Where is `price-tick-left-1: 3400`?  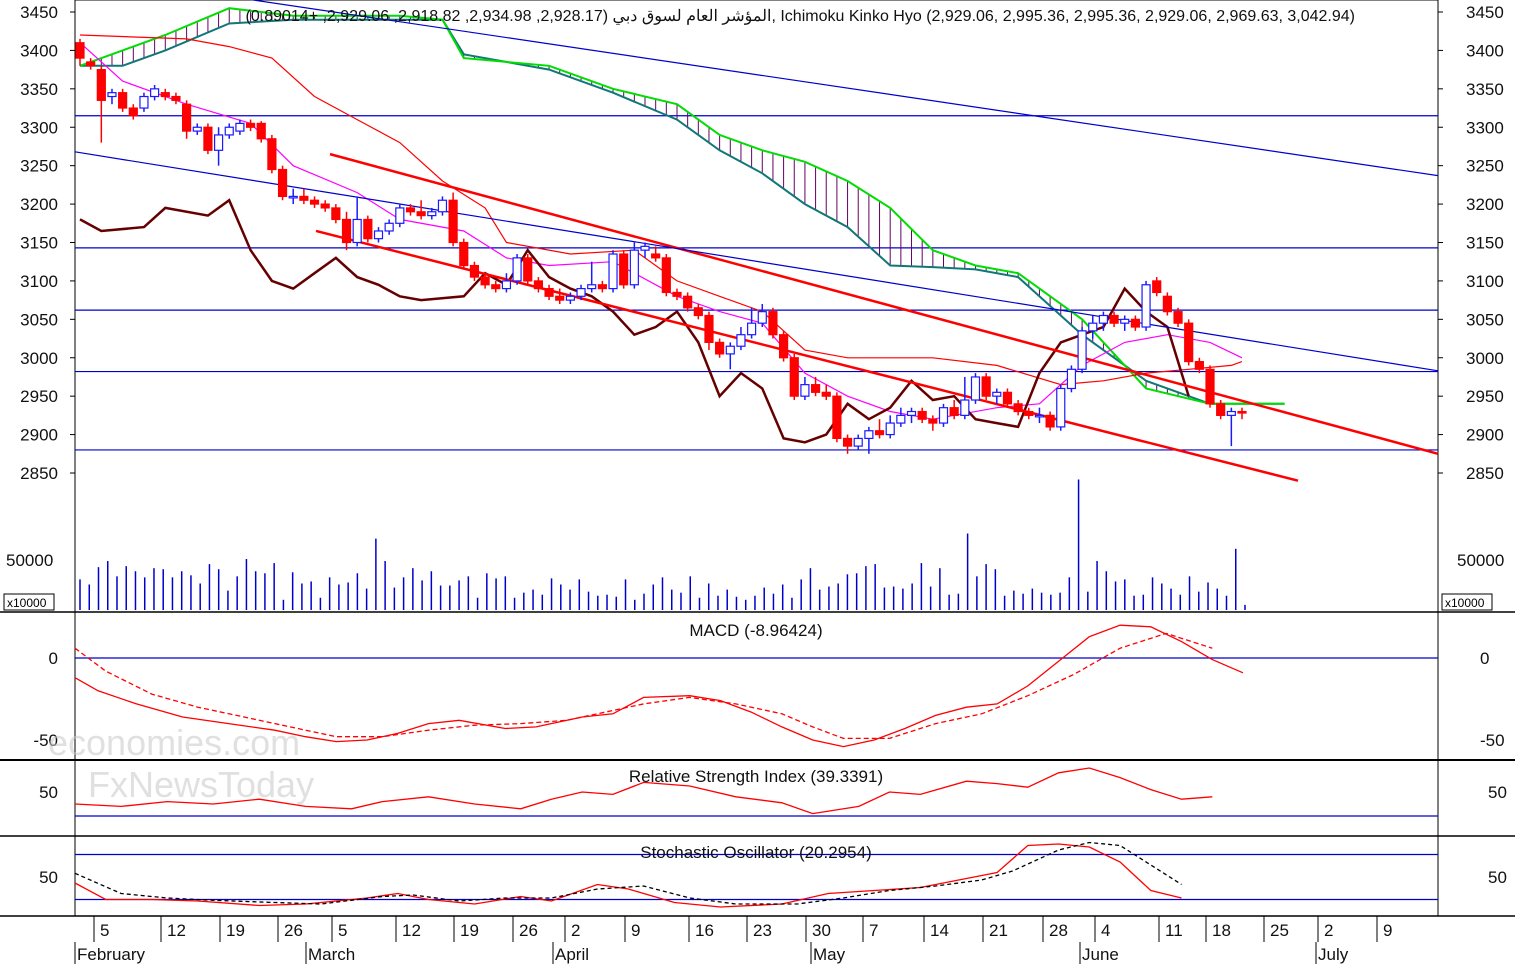
price-tick-left-1: 3400 is located at coordinates (39, 50).